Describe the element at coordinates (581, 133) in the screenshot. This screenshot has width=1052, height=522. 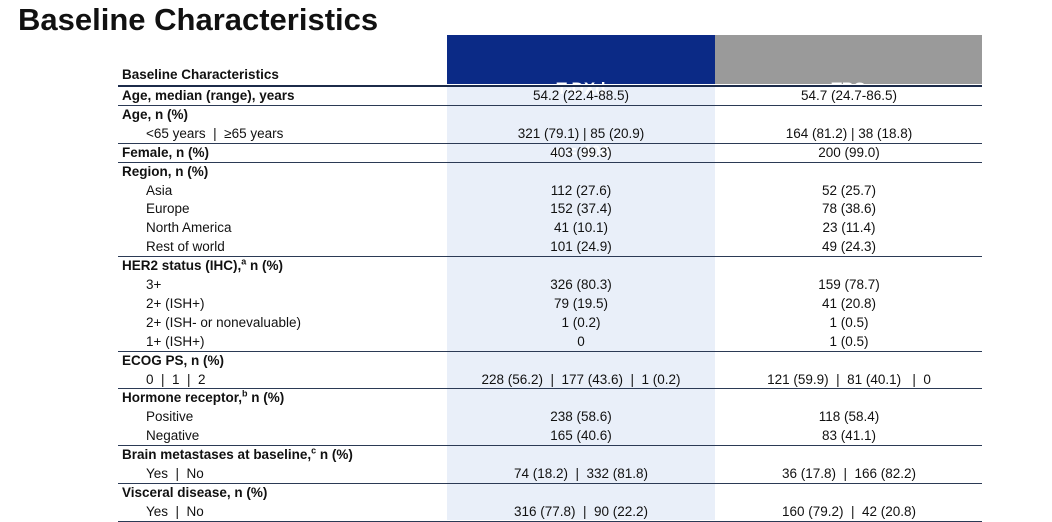
I see `cell-value: 321 (79.1) | 85 (20.9)` at that location.